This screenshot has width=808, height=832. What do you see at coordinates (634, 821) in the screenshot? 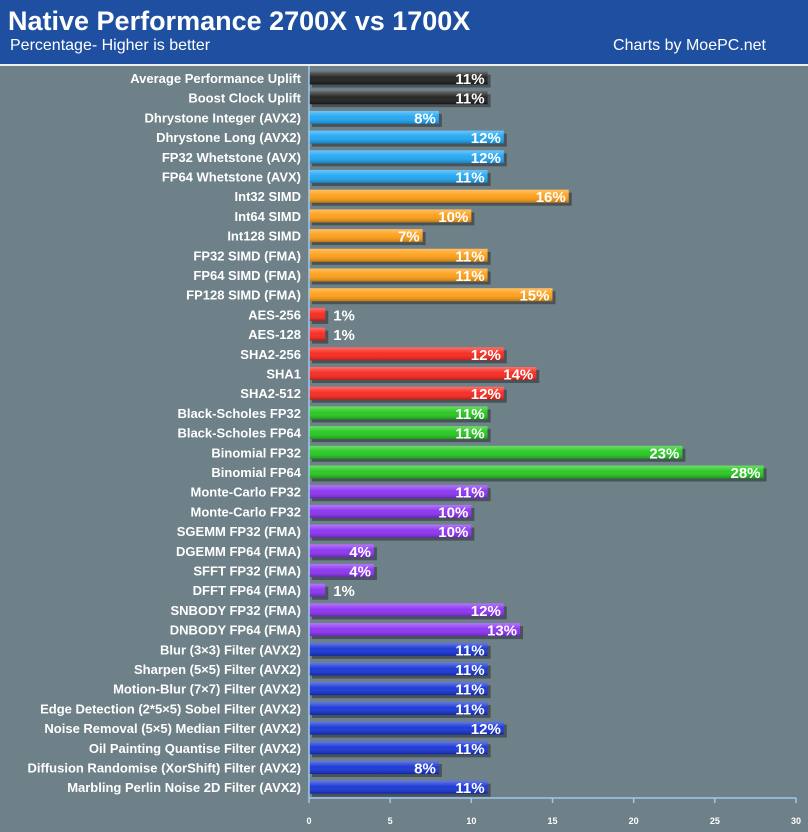
I see `x-tick-label: 20` at bounding box center [634, 821].